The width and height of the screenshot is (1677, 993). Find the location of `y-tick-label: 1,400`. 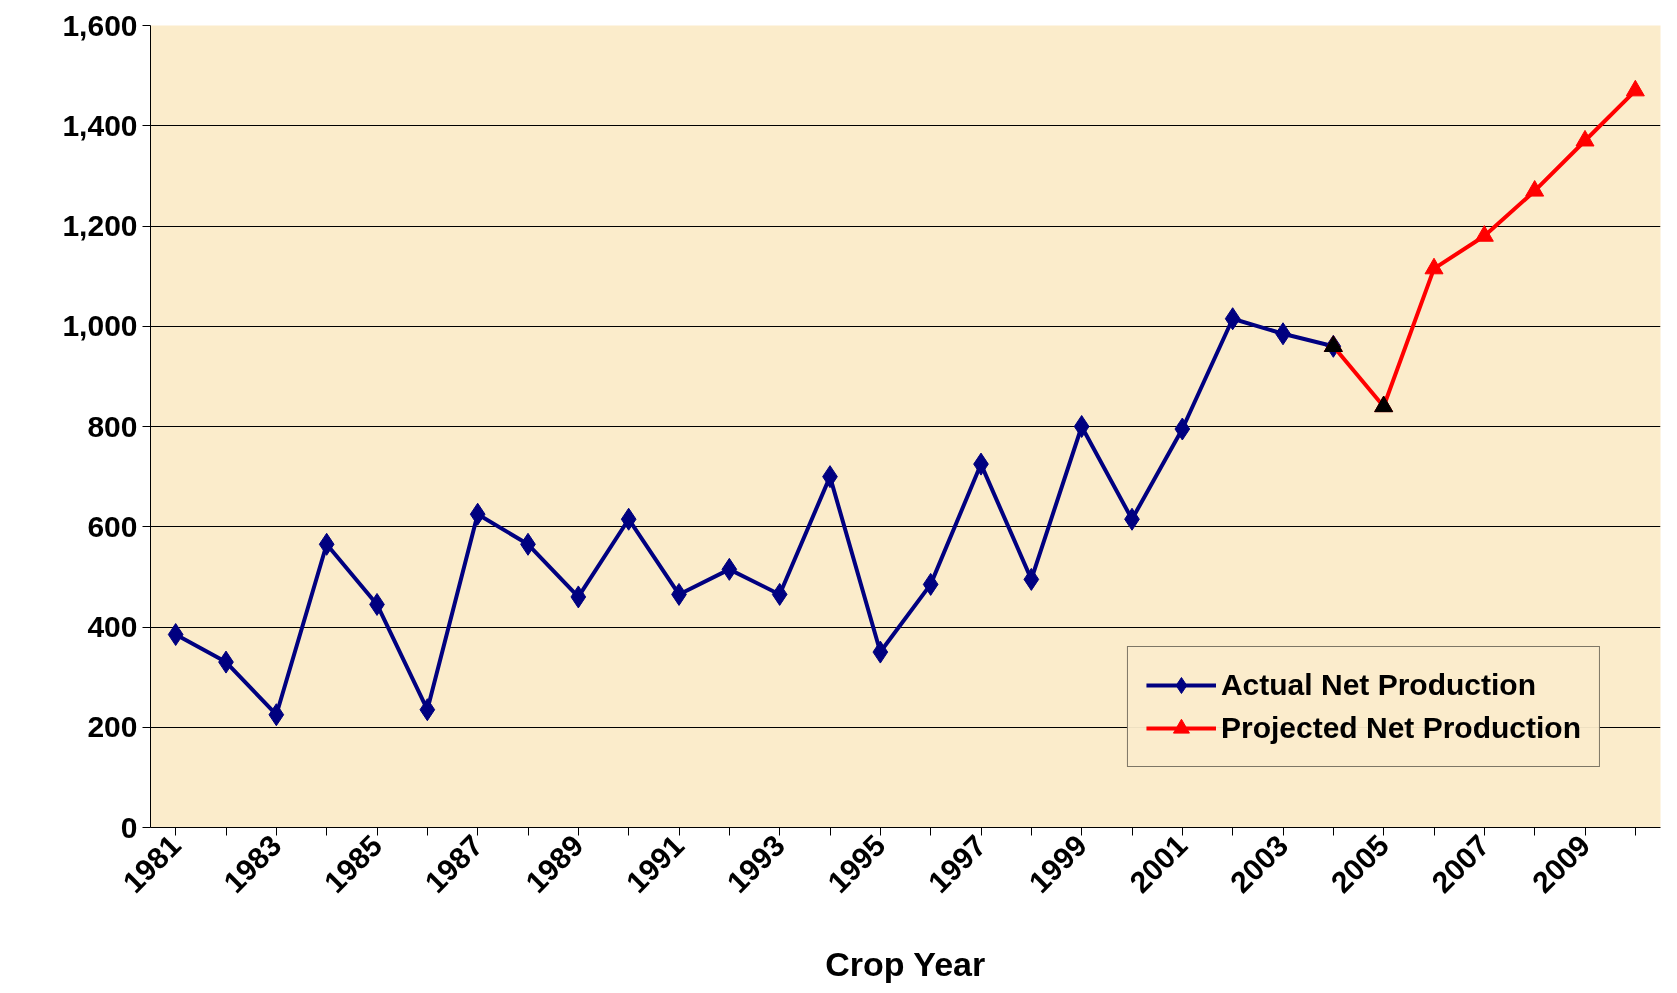

y-tick-label: 1,400 is located at coordinates (100, 125).